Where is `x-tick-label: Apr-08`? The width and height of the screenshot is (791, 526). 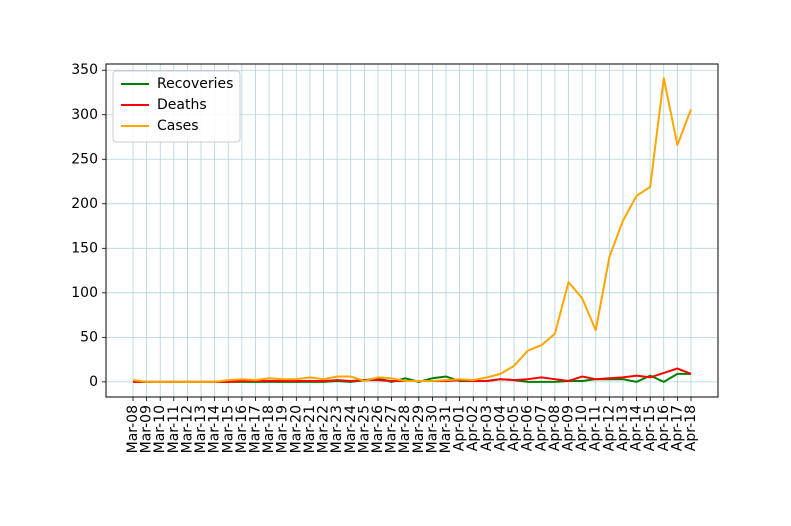 x-tick-label: Apr-08 is located at coordinates (555, 428).